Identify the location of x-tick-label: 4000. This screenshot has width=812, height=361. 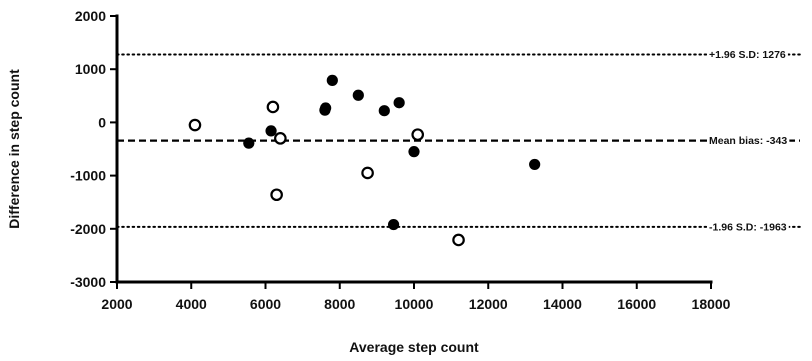
(191, 304).